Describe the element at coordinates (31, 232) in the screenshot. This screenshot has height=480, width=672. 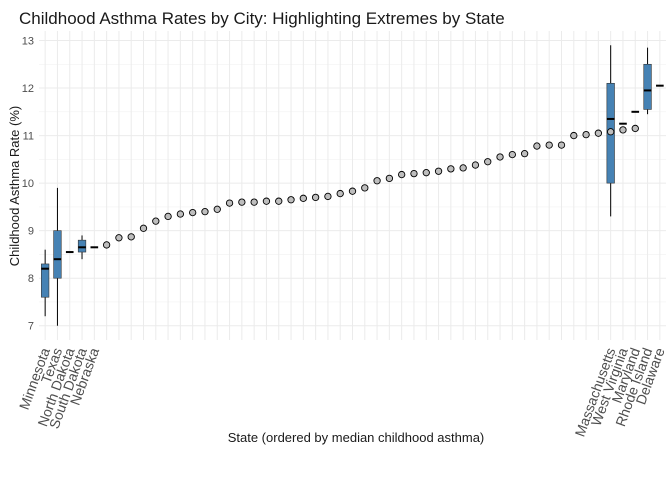
I see `y-tick-label: 9` at that location.